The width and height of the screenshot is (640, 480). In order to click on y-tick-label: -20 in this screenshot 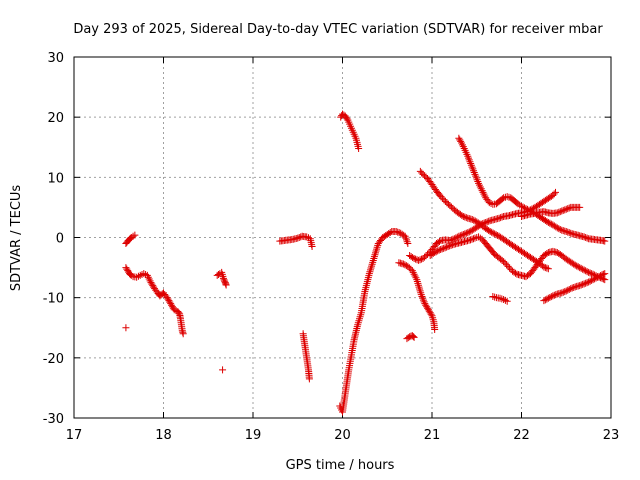, I will do `click(53, 359)`.